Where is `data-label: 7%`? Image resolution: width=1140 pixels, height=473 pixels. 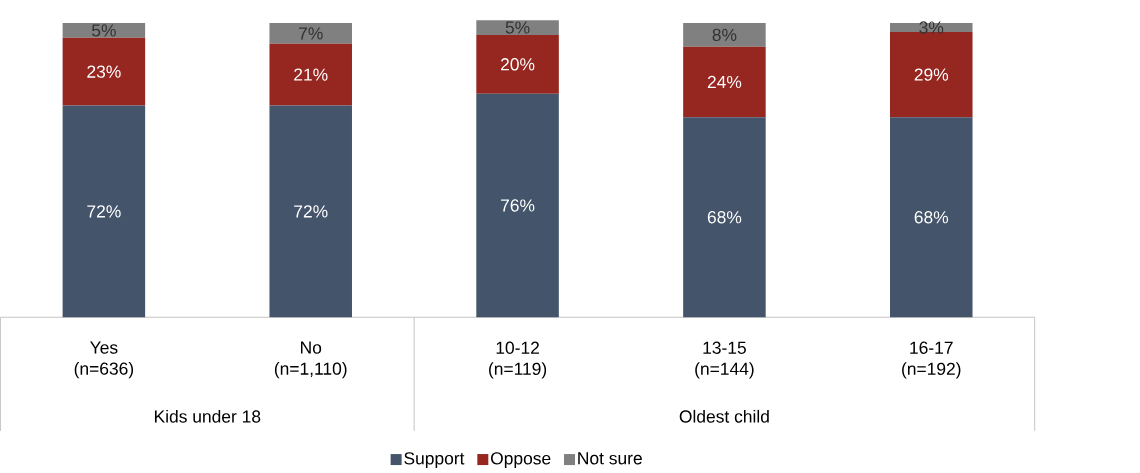
data-label: 7% is located at coordinates (311, 33).